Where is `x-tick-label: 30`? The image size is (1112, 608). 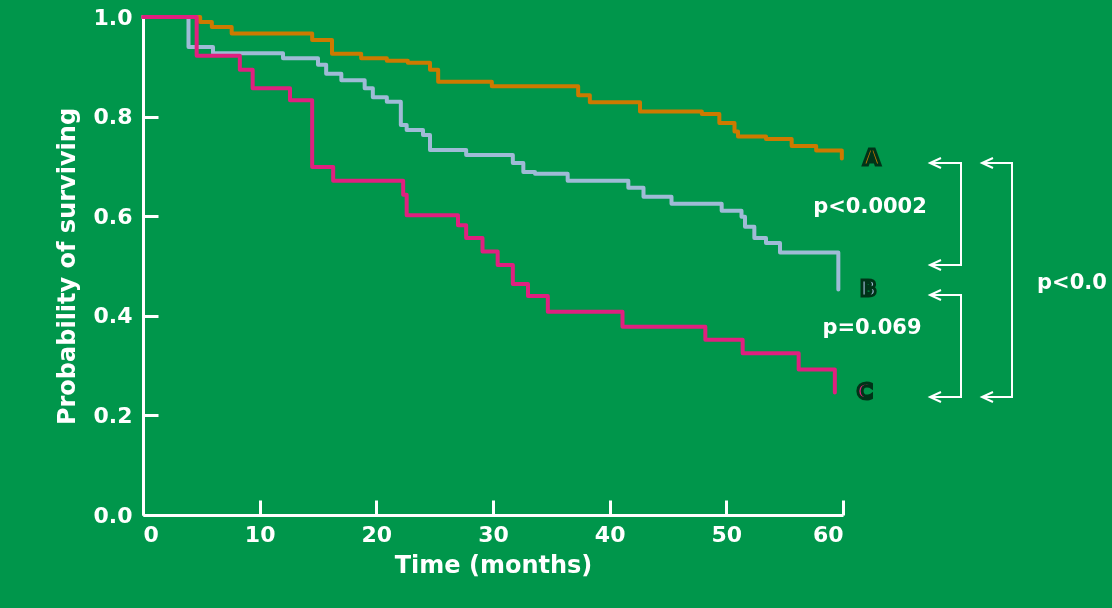
x-tick-label: 30 is located at coordinates (493, 534).